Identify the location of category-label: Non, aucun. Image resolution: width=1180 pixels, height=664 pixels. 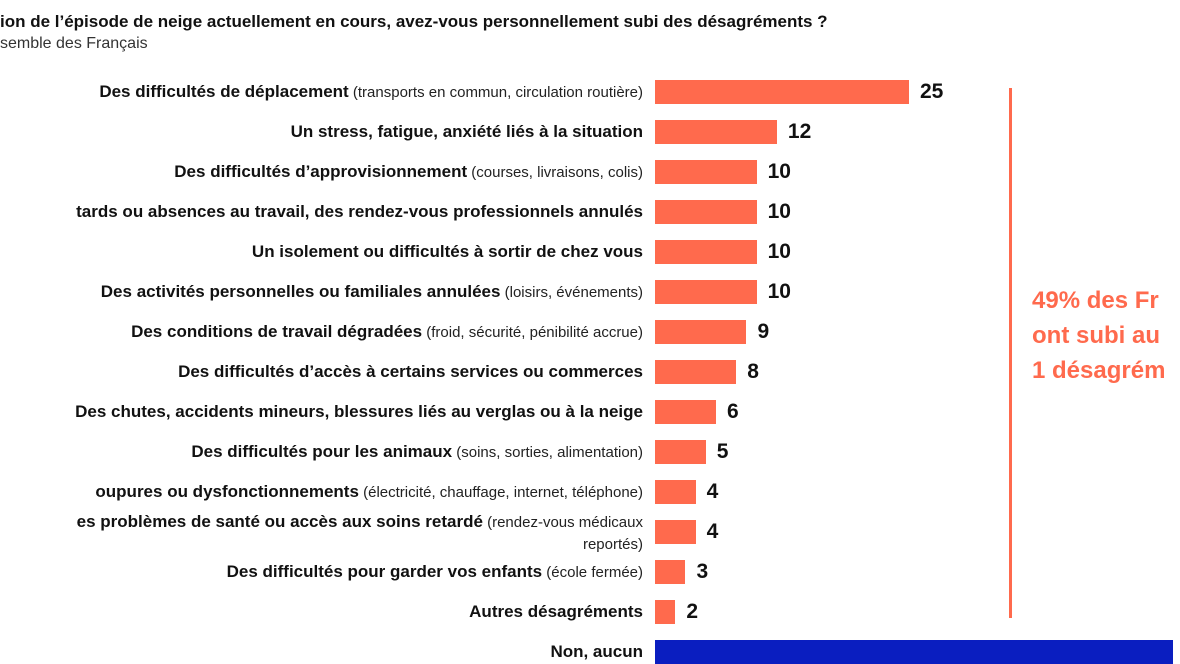
(596, 651).